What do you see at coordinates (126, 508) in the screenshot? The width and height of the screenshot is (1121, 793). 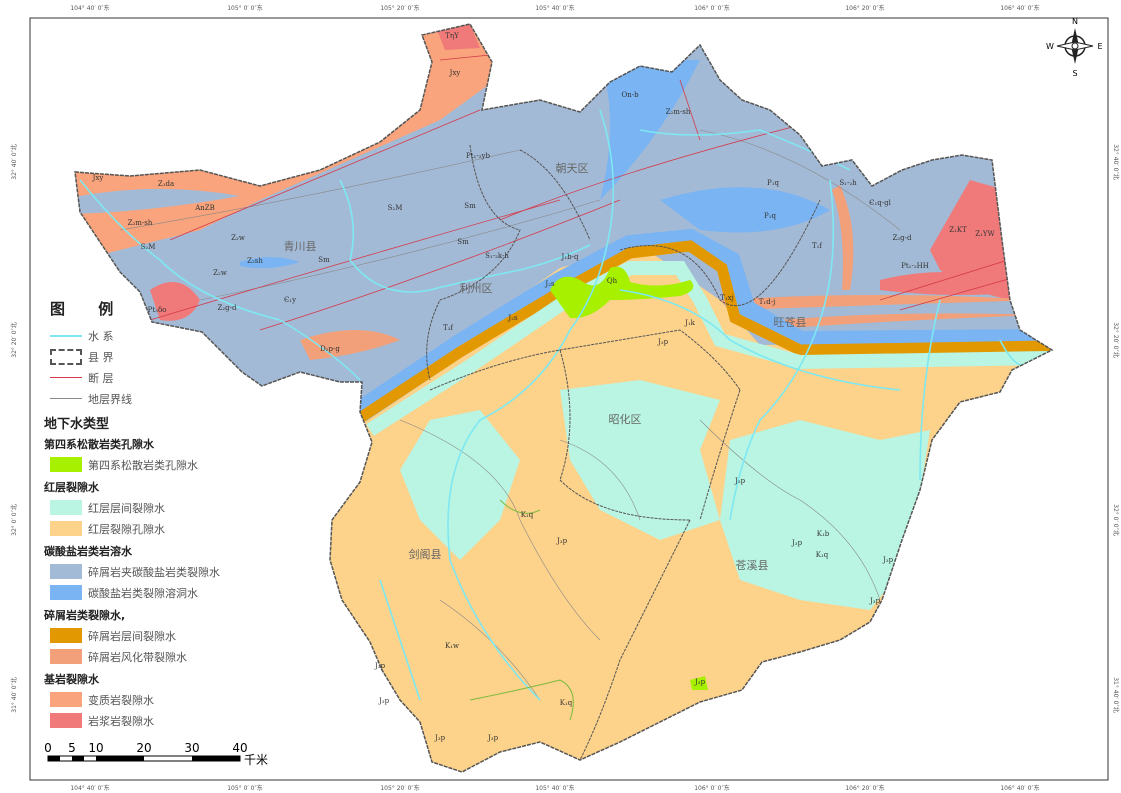 I see `legend-label: 红层层间裂隙水` at bounding box center [126, 508].